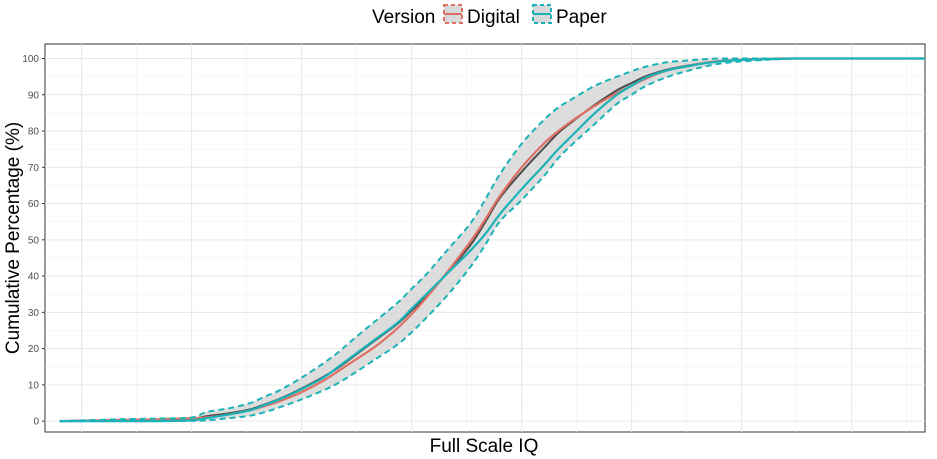 This screenshot has width=937, height=459. What do you see at coordinates (403, 17) in the screenshot?
I see `legend-title: Version` at bounding box center [403, 17].